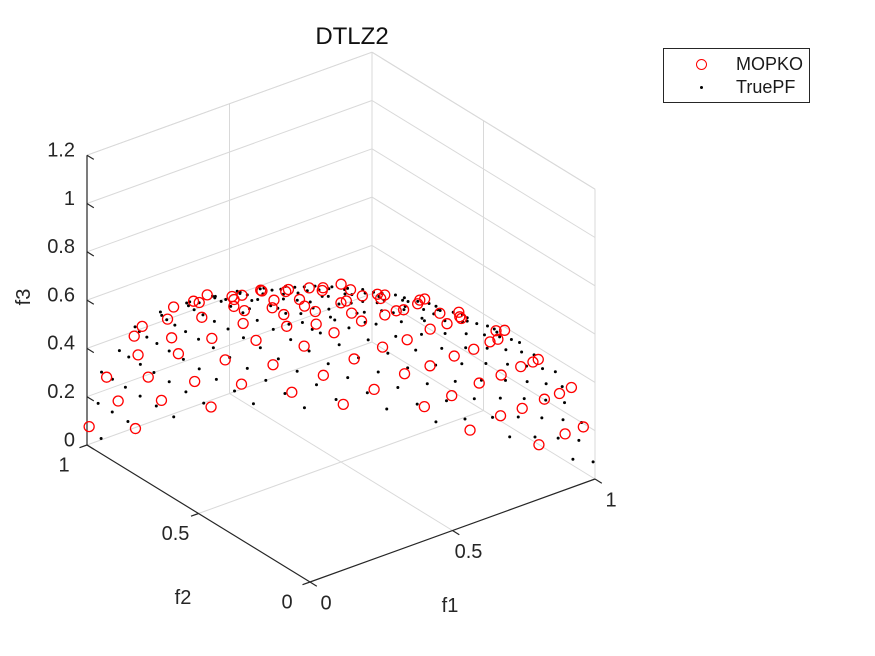  What do you see at coordinates (701, 87) in the screenshot?
I see `truepf-dot-marker-icon` at bounding box center [701, 87].